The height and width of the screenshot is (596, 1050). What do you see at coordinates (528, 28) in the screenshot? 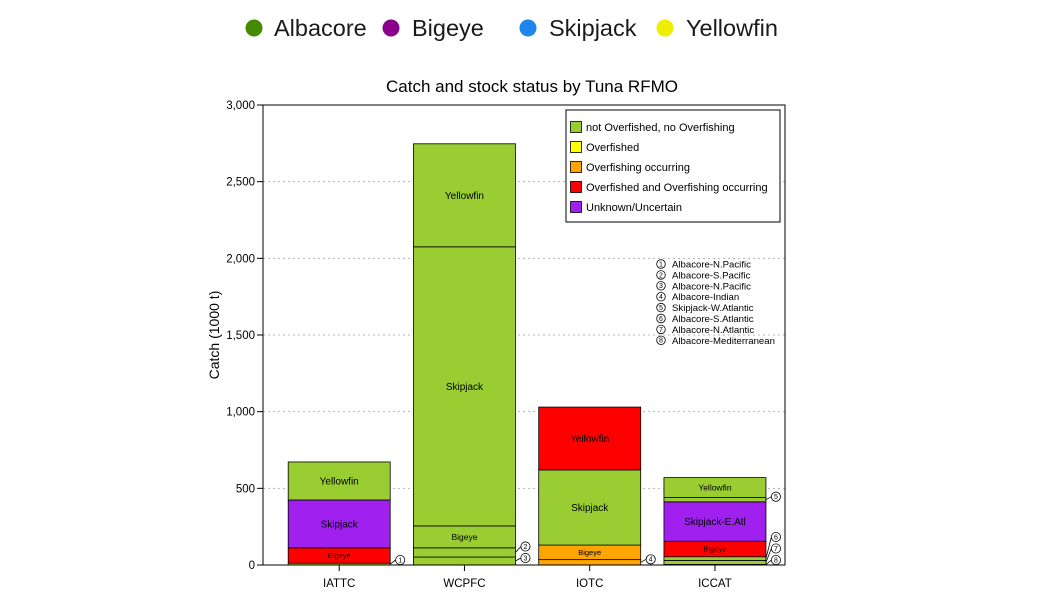
I see `skipjack-dot-icon` at bounding box center [528, 28].